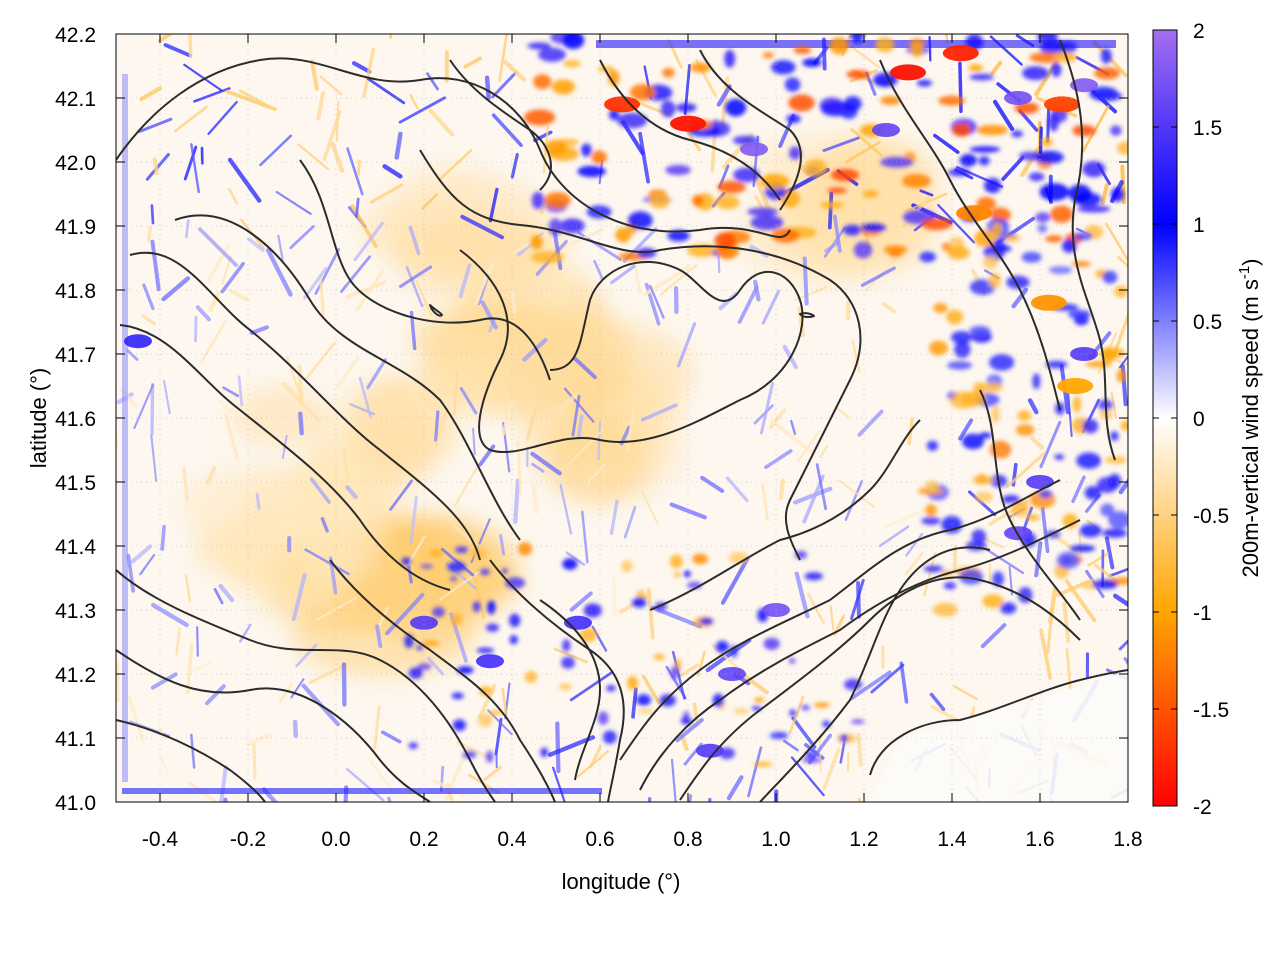 This screenshot has height=965, width=1280. What do you see at coordinates (75, 163) in the screenshot?
I see `y-tick-label: 42.0` at bounding box center [75, 163].